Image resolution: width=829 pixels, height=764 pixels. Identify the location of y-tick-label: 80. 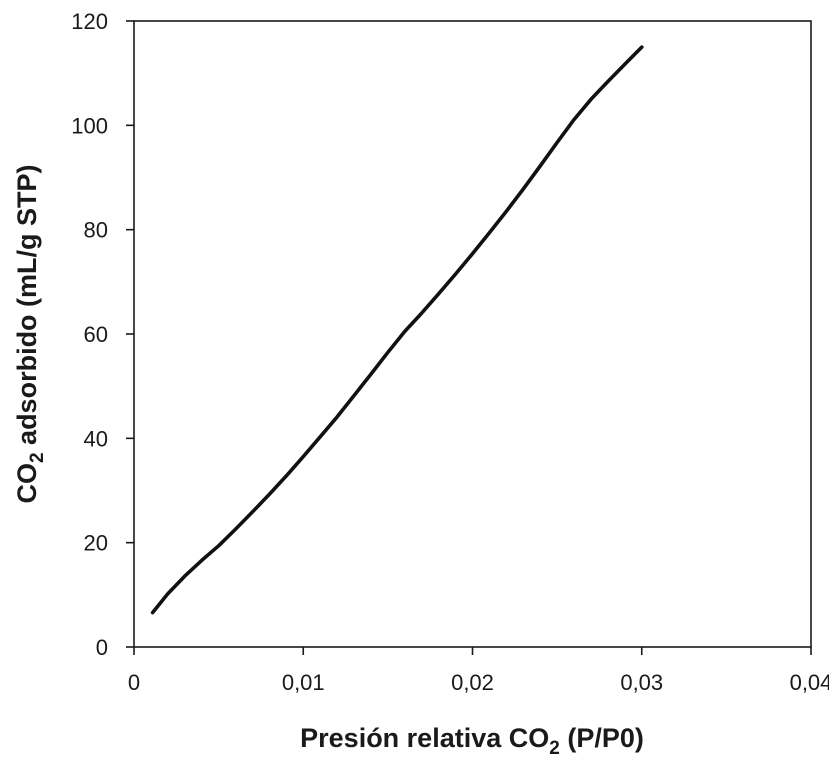
(96, 230).